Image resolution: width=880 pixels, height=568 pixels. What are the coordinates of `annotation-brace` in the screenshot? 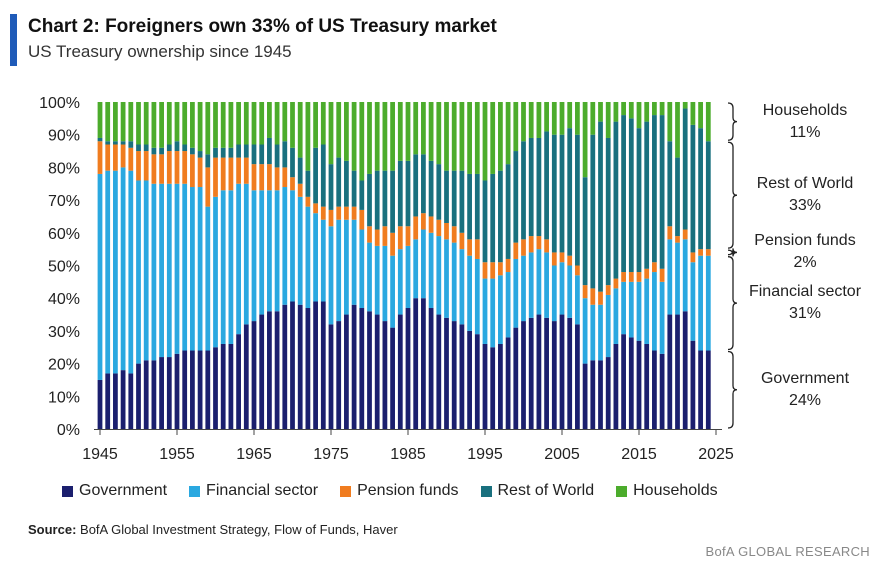 It's located at (732, 121).